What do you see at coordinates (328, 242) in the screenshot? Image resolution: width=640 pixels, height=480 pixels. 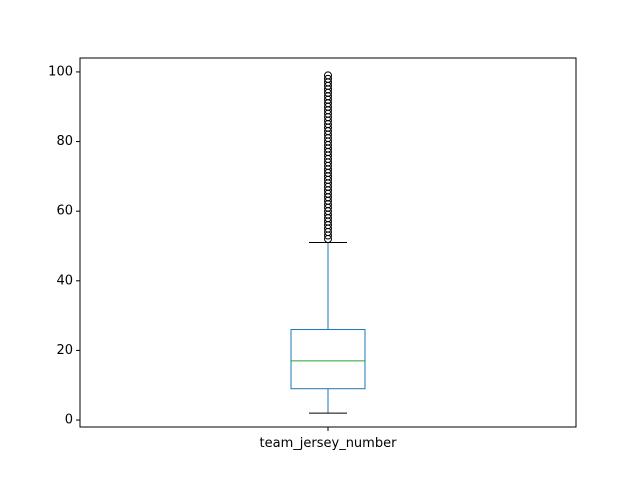 I see `plot-area` at bounding box center [328, 242].